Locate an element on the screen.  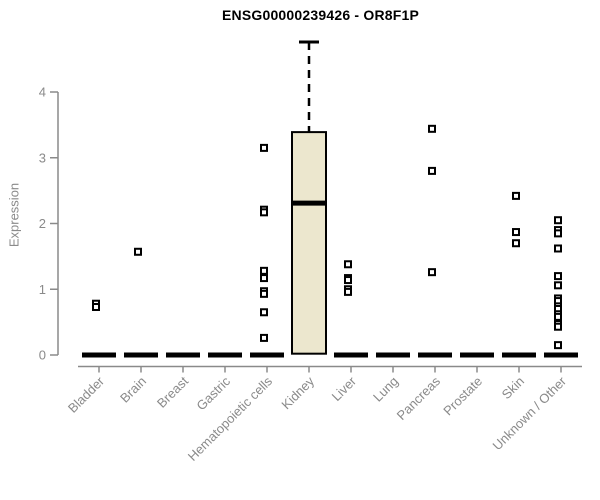
median-line is located at coordinates (309, 203).